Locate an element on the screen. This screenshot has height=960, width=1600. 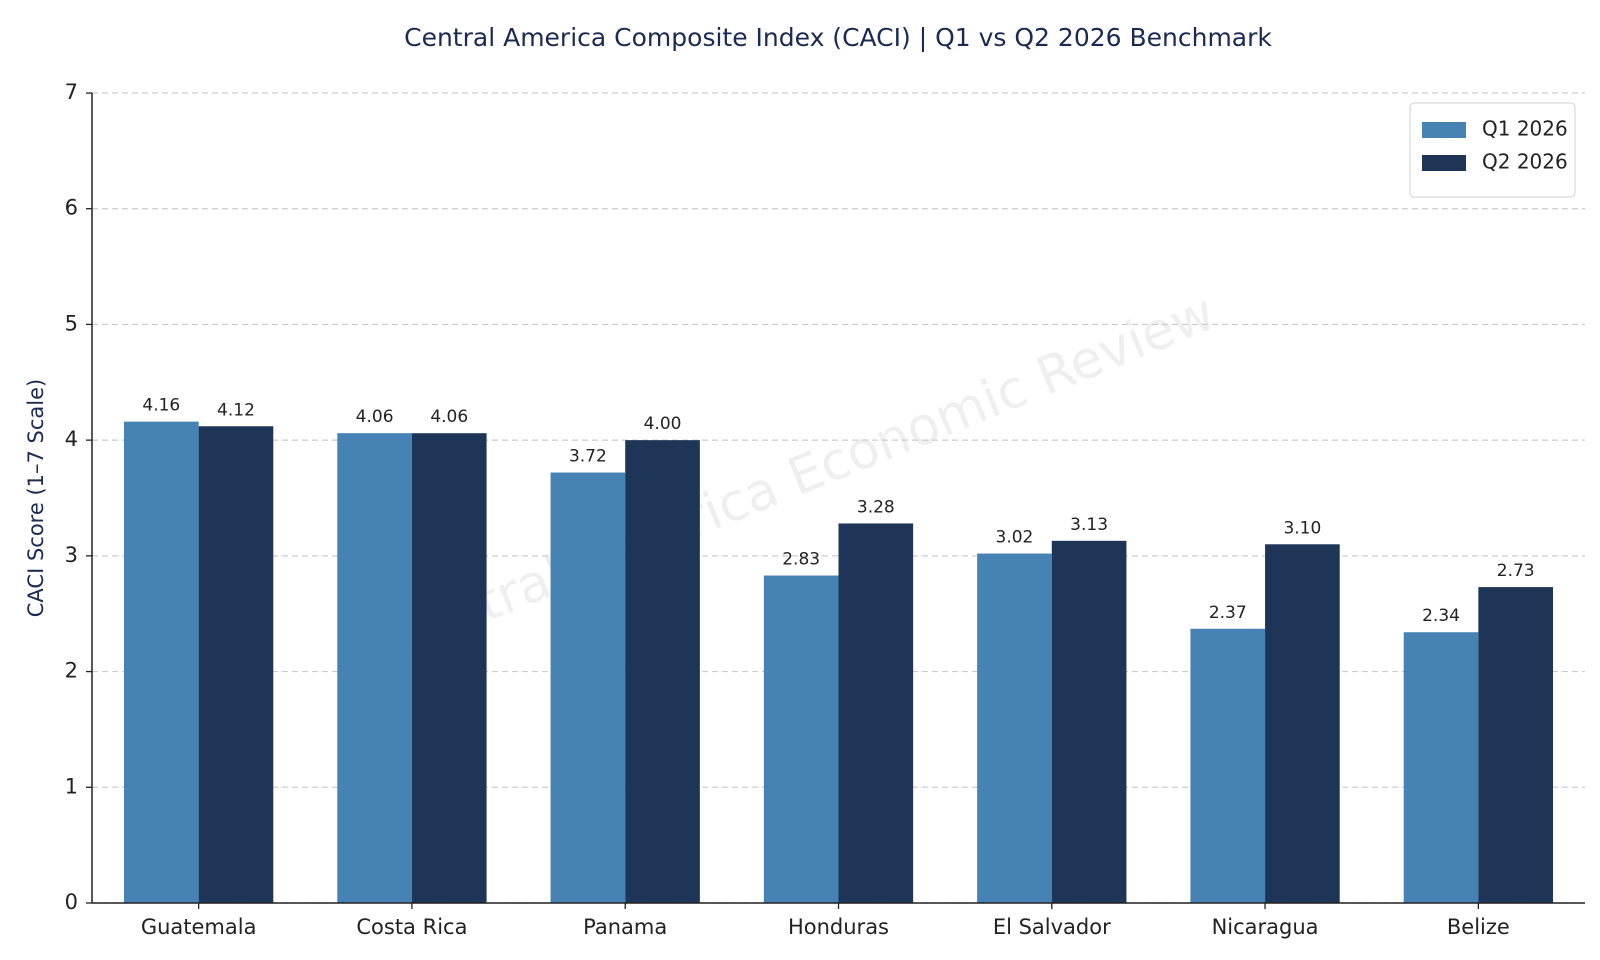
y-tick-label: 3 is located at coordinates (71, 555).